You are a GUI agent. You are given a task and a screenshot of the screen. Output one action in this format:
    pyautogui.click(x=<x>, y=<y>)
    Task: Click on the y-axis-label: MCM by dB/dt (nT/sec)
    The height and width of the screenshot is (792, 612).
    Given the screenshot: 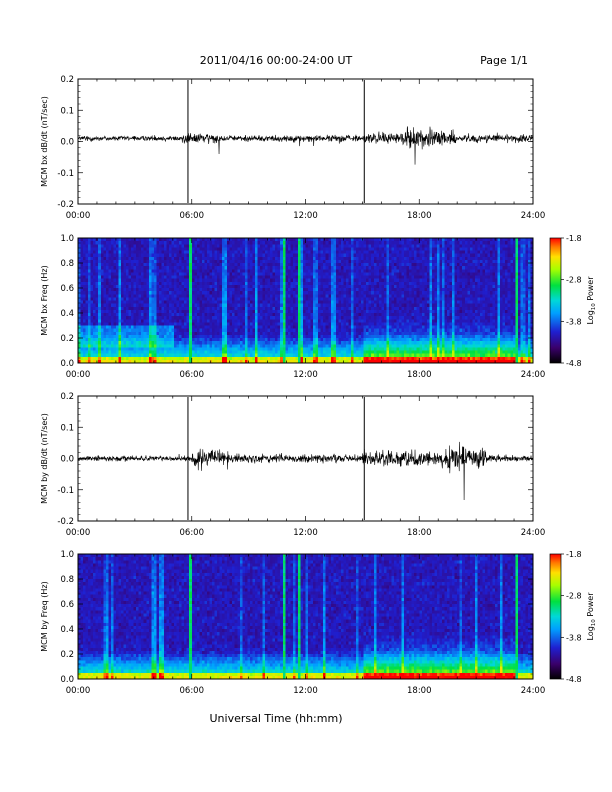 What is the action you would take?
    pyautogui.click(x=44, y=458)
    